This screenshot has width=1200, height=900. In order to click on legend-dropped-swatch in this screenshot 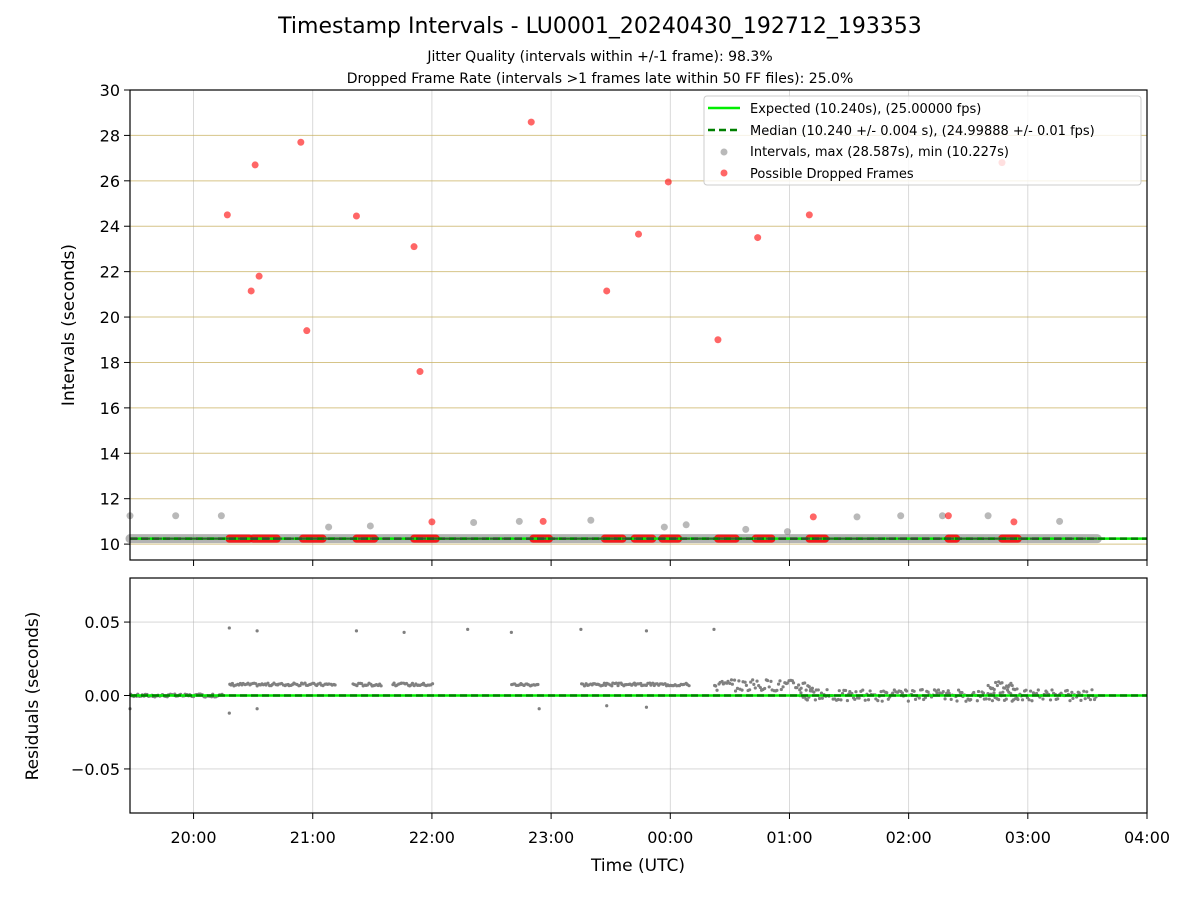, I will do `click(724, 173)`.